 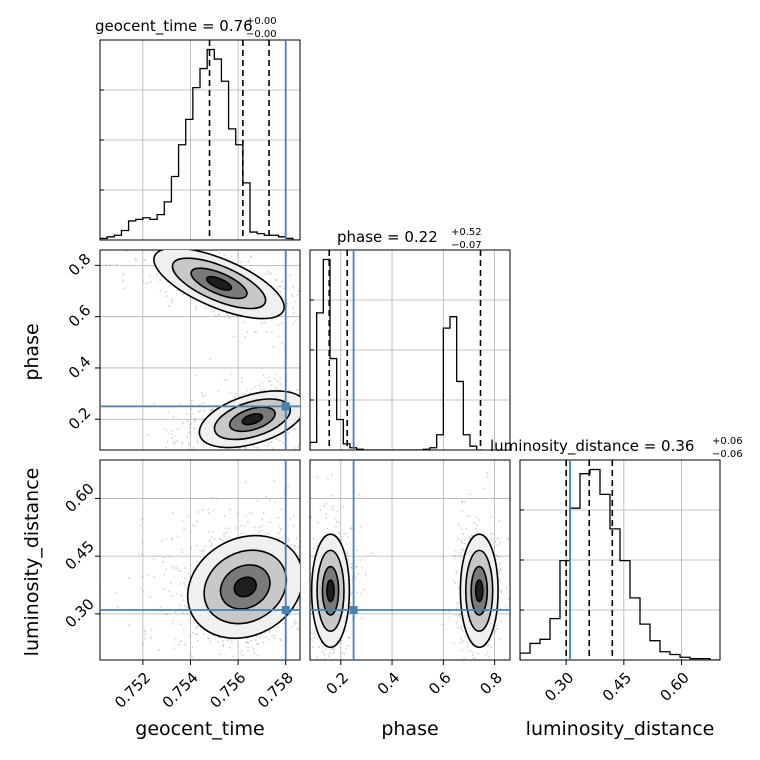 What do you see at coordinates (397, 354) in the screenshot?
I see `histogram-line` at bounding box center [397, 354].